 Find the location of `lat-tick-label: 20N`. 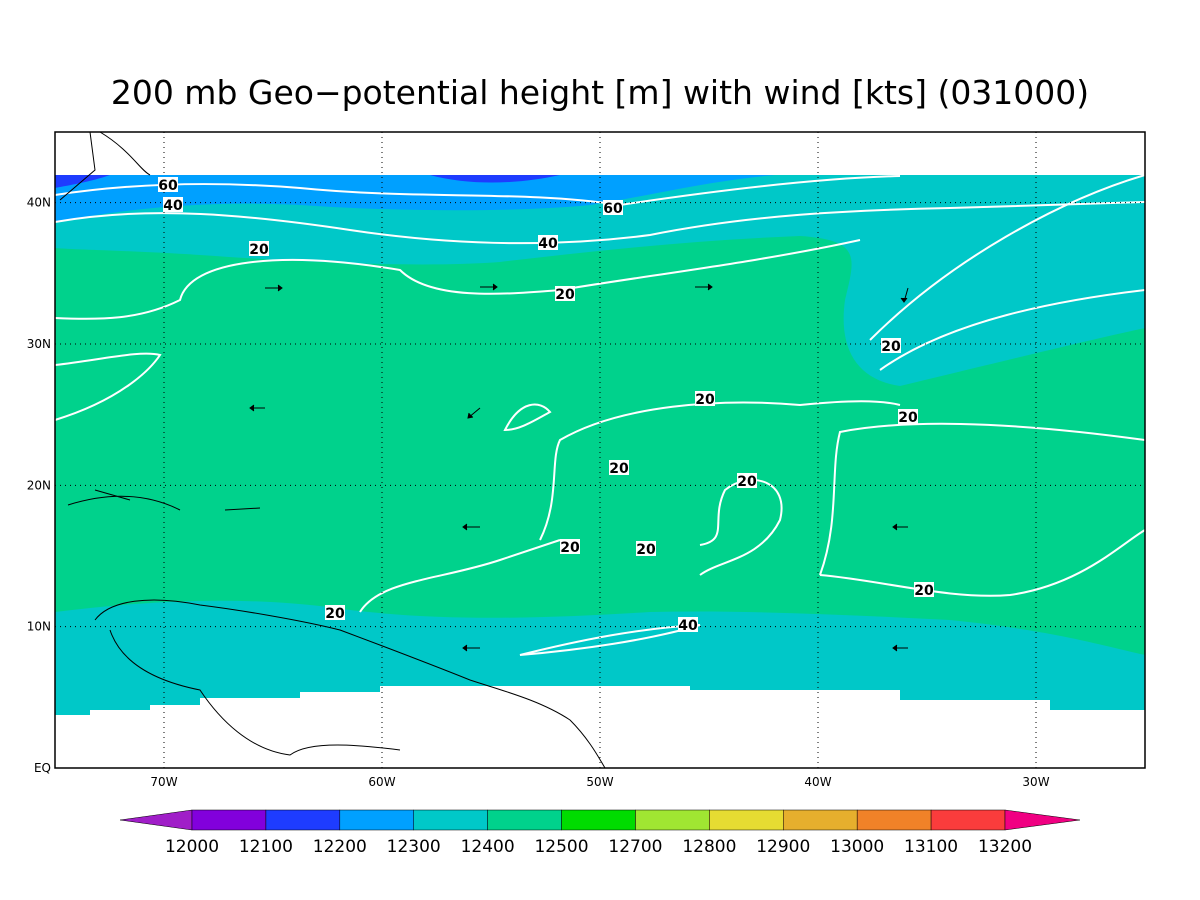

lat-tick-label: 20N is located at coordinates (39, 485).